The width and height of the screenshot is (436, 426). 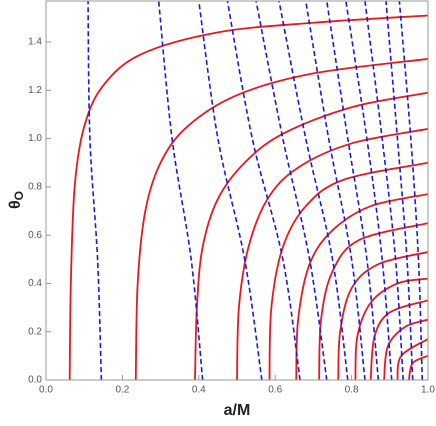 I want to click on y-axis-label-sub: O, so click(x=19, y=195).